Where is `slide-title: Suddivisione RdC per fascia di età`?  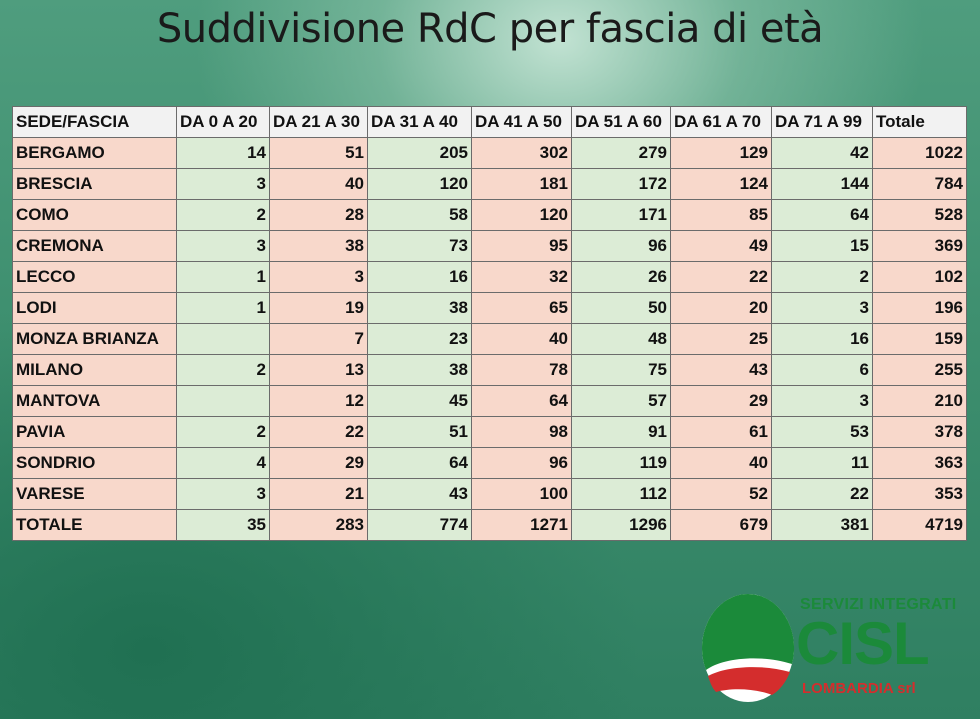
slide-title: Suddivisione RdC per fascia di età is located at coordinates (490, 29).